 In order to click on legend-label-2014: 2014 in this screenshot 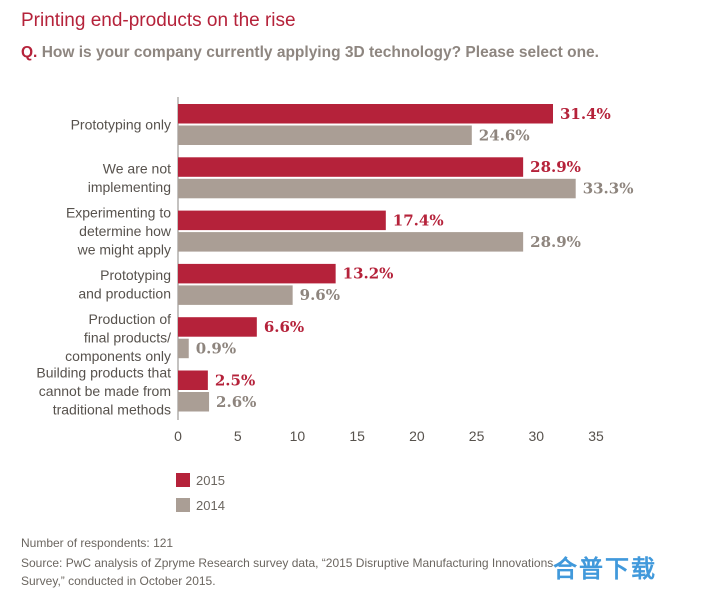, I will do `click(210, 505)`.